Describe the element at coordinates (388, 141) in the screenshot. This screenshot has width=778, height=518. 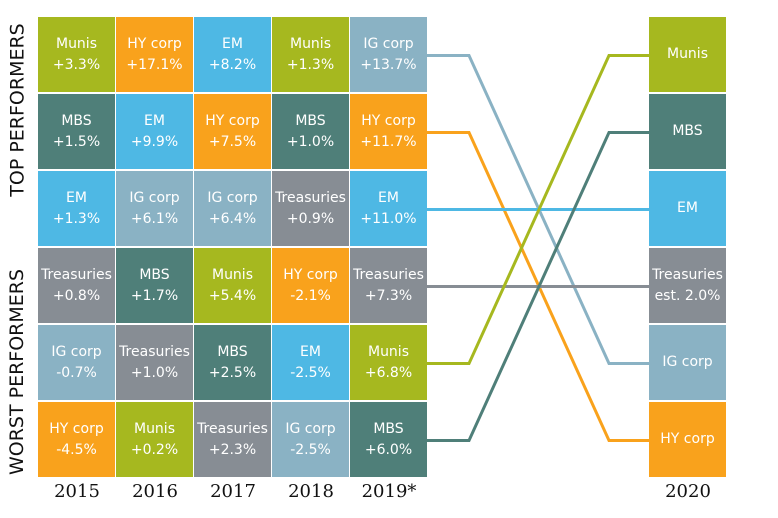
I see `cell-return-value: +11.7%` at that location.